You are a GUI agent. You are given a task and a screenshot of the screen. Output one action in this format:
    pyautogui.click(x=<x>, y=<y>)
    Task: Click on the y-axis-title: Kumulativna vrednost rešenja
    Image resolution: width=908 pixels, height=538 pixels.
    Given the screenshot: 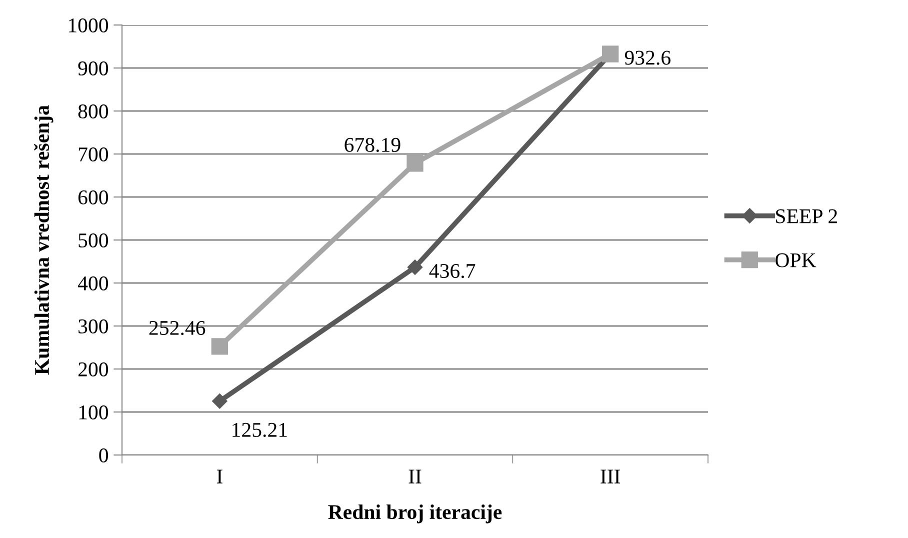 What is the action you would take?
    pyautogui.click(x=44, y=240)
    